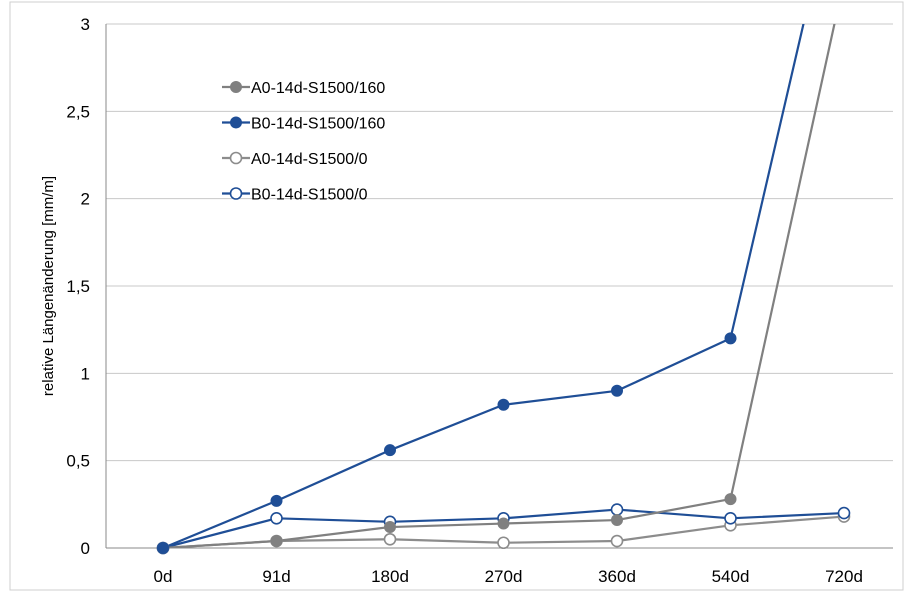 The image size is (905, 593). I want to click on y-axis-title: relative Längenänderung [mm/m], so click(48, 286).